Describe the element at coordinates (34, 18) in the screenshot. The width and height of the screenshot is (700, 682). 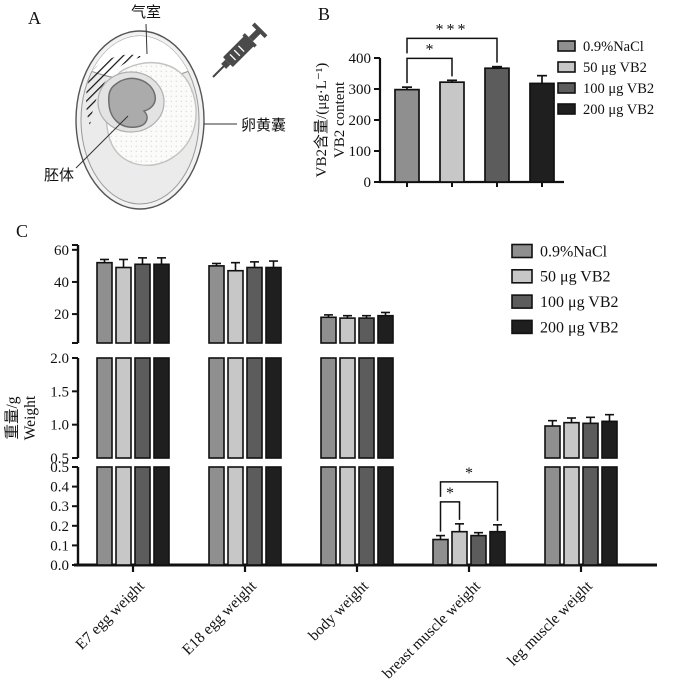
I see `panel-a-label: A` at that location.